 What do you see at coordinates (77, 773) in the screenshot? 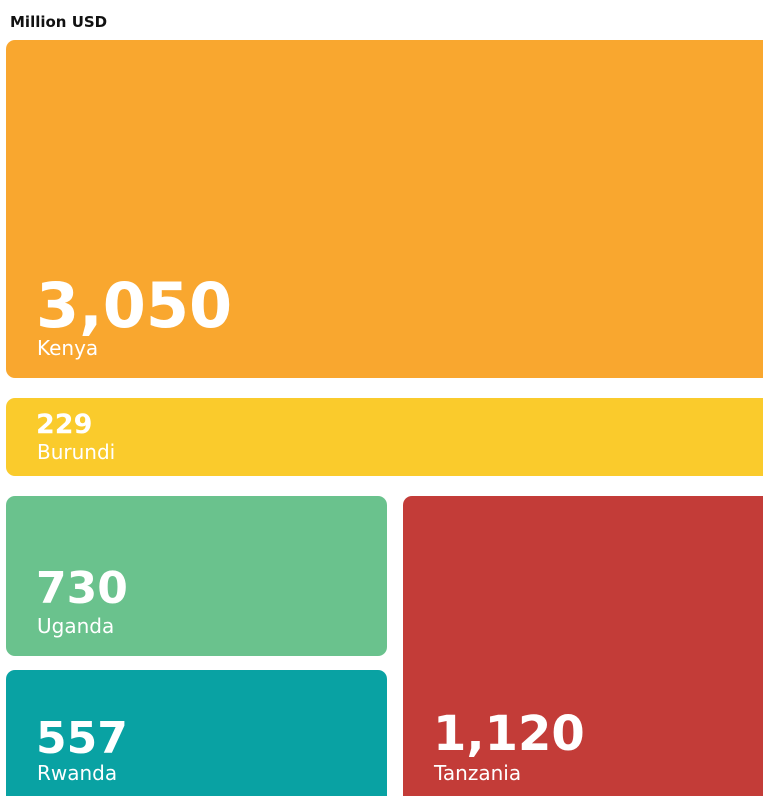
I see `category-label: Rwanda` at bounding box center [77, 773].